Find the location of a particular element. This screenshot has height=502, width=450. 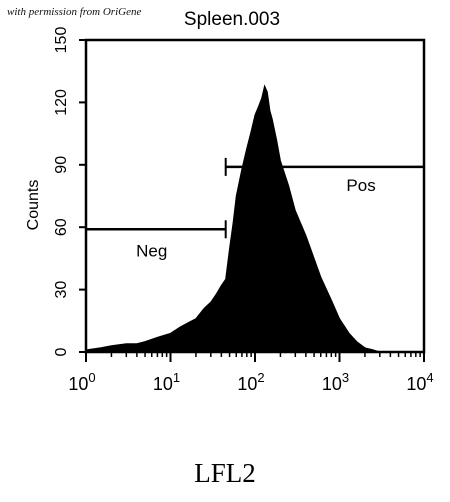

x-tick-label-2: 10² is located at coordinates (250, 382).